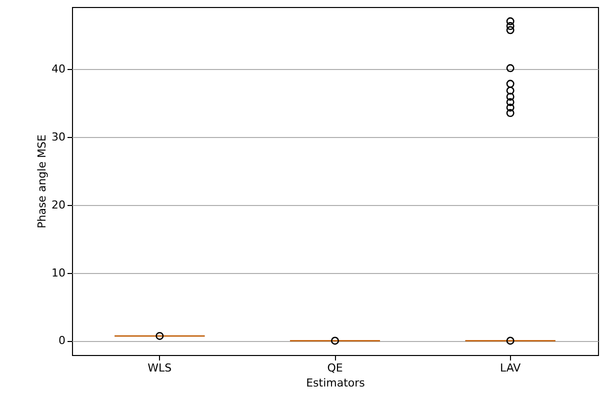 This screenshot has height=410, width=600. I want to click on x-tick-label: LAV, so click(511, 368).